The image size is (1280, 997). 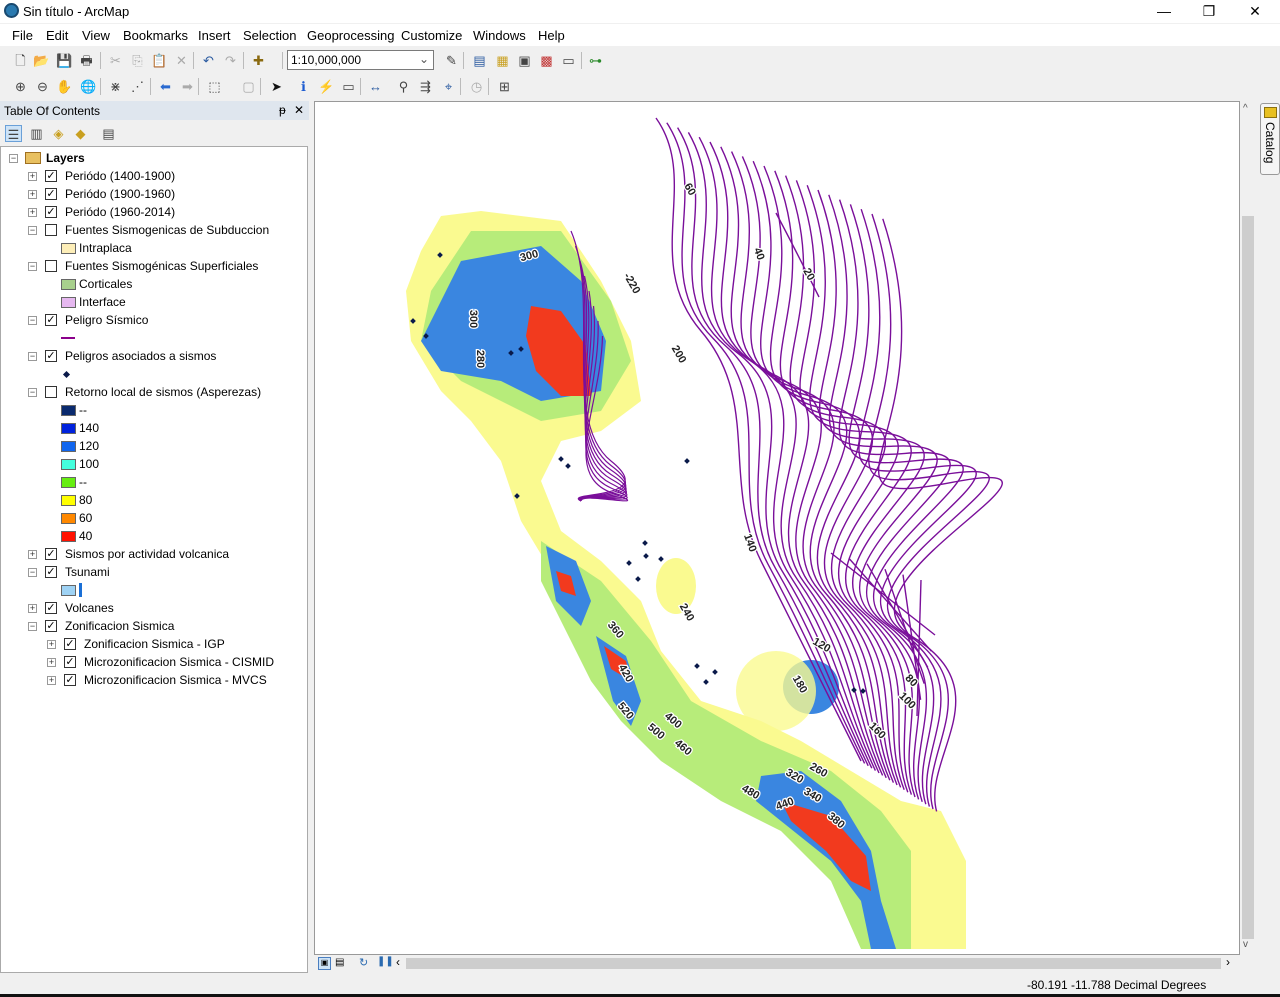 I want to click on full-extent-icon: 🌐, so click(x=88, y=86).